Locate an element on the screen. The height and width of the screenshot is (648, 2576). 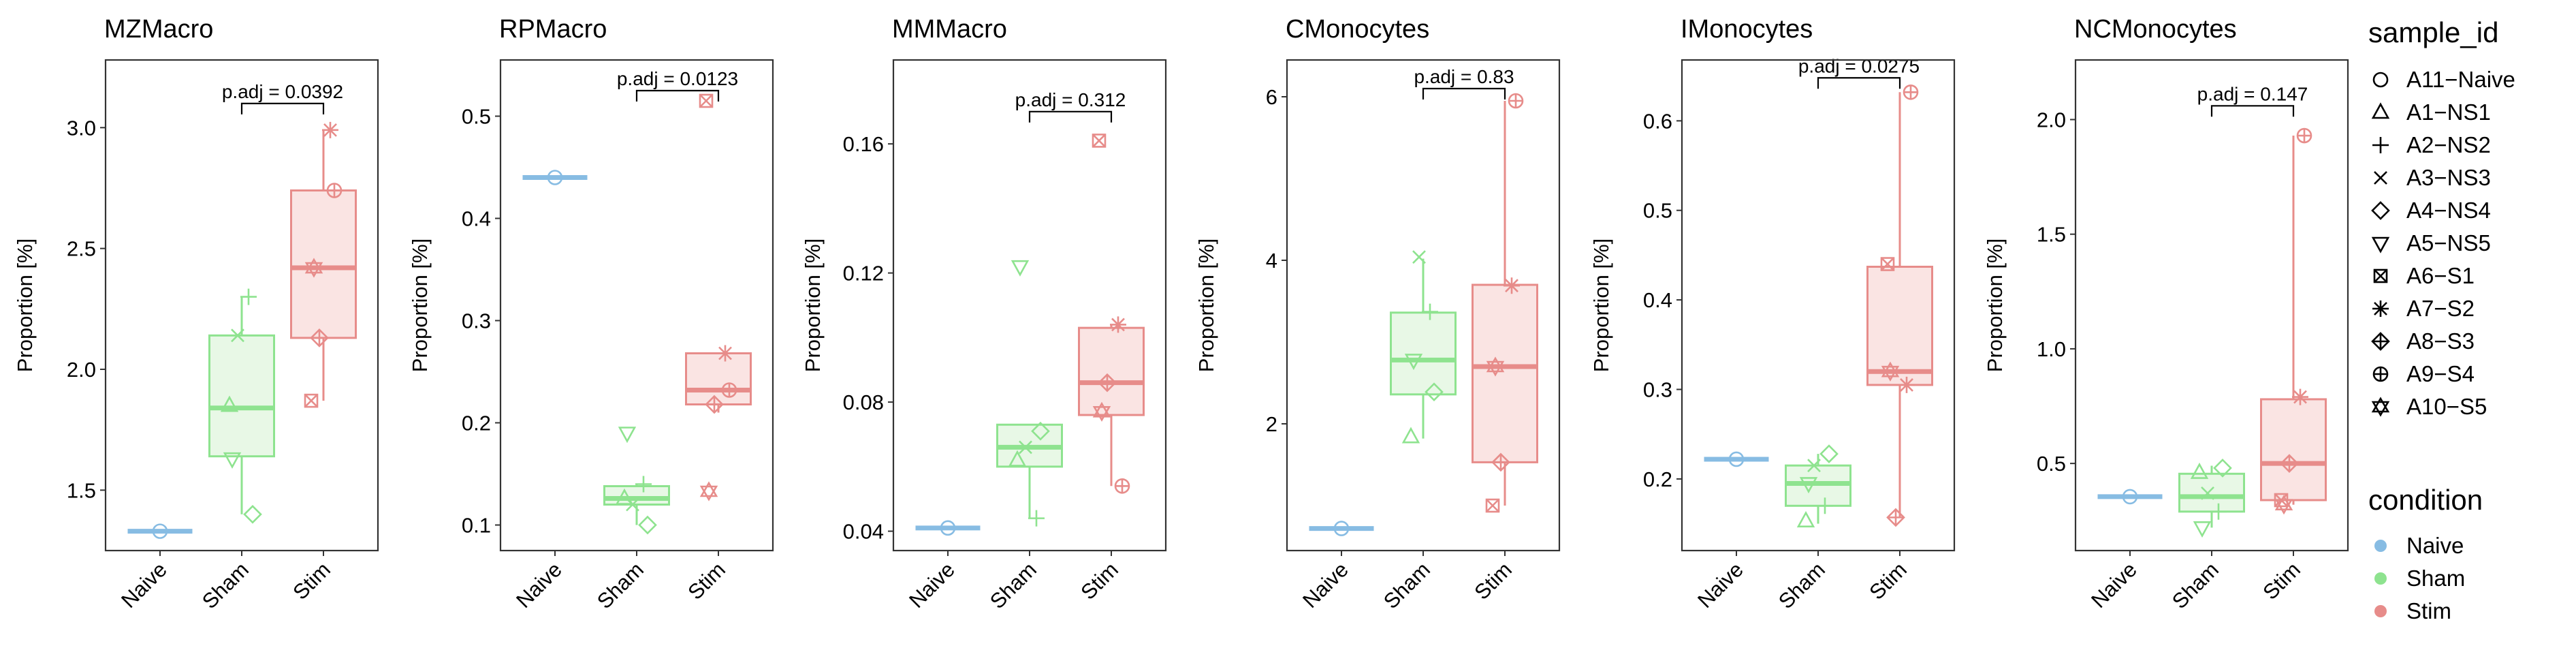
y-tick-label: 0.1 is located at coordinates (476, 526).